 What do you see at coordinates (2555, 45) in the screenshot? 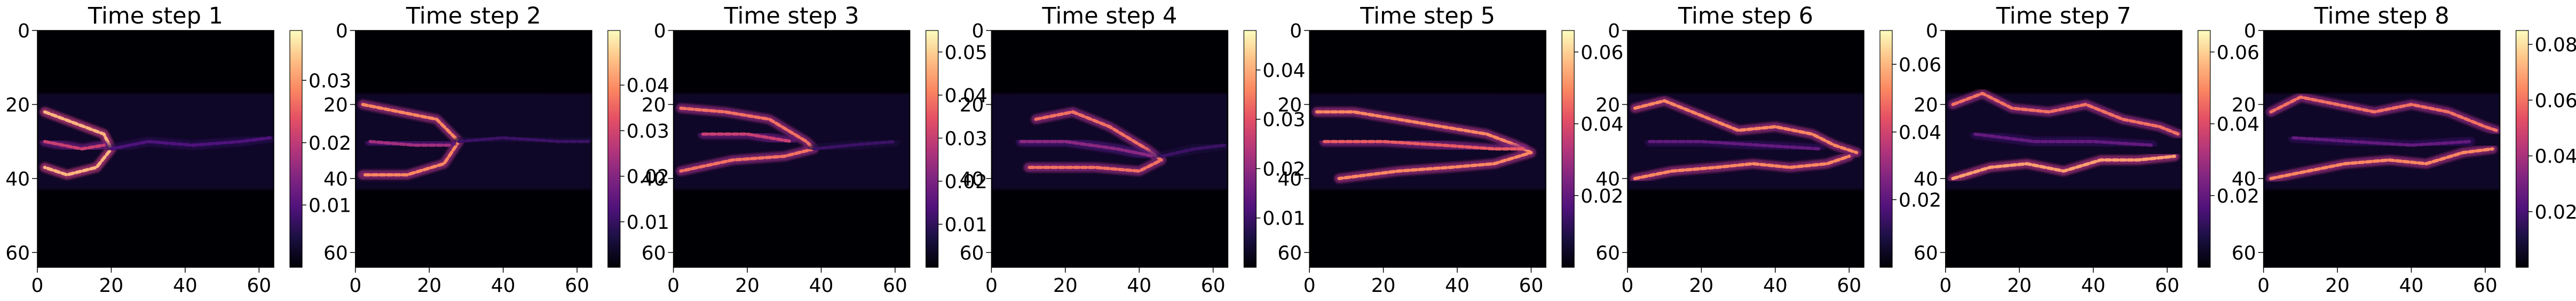
I see `colorbar-tick-label: 0.08` at bounding box center [2555, 45].